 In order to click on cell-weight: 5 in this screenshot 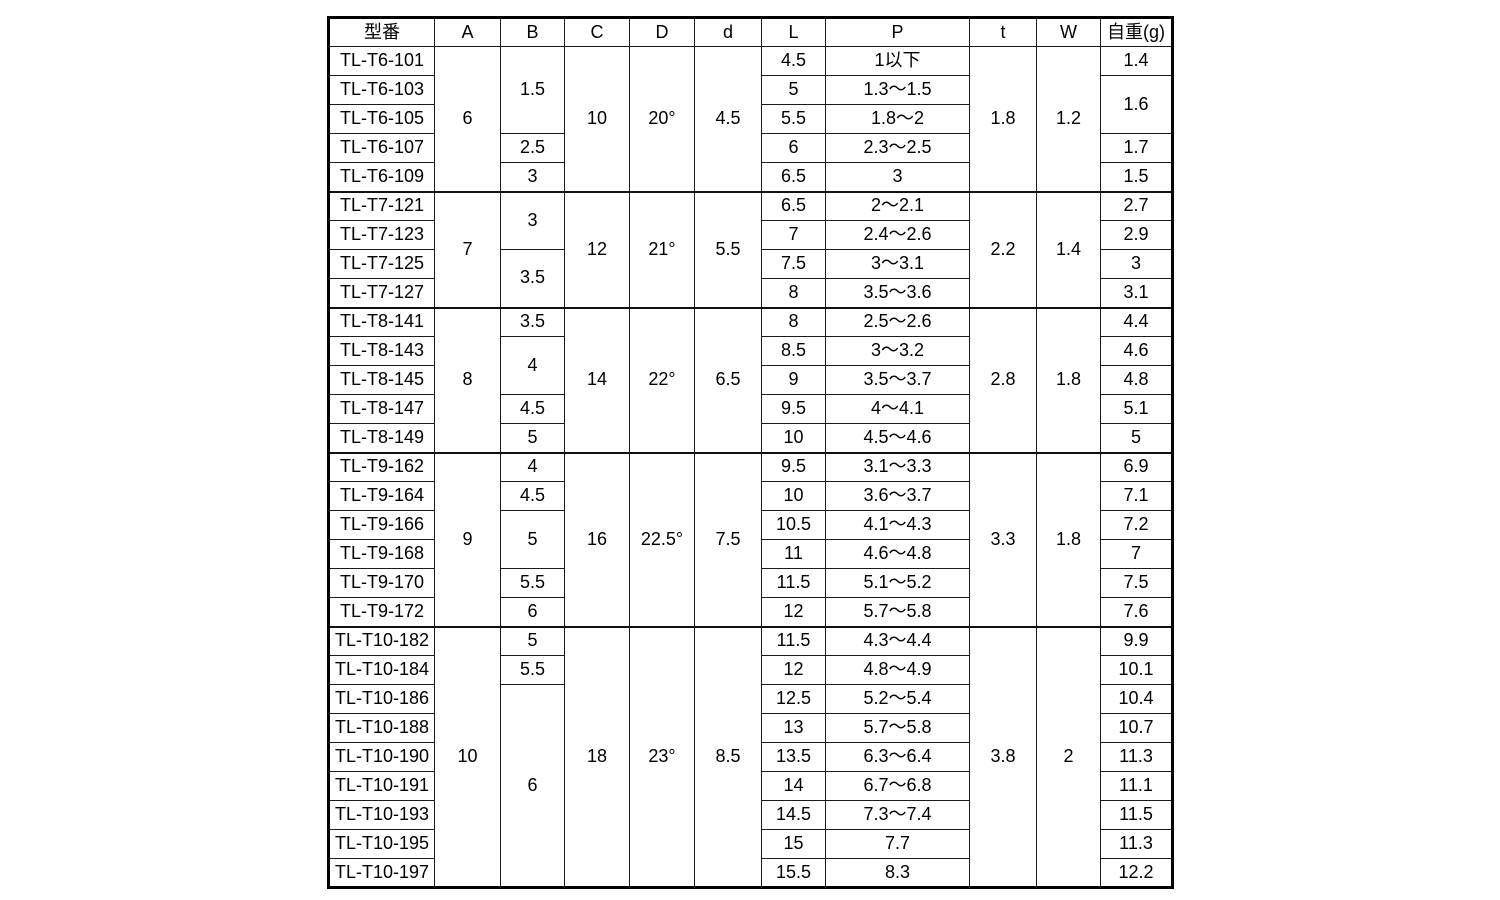, I will do `click(1136, 438)`.